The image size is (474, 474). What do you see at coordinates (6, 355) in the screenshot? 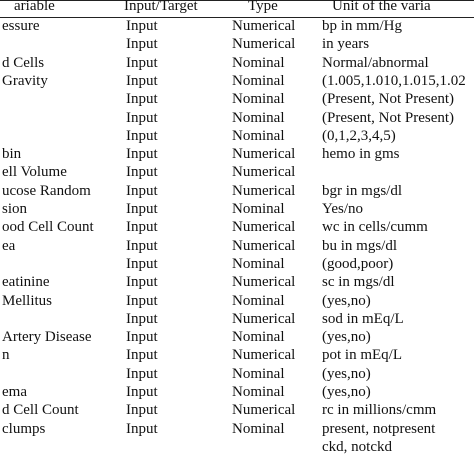
I see `variable-cell: n` at bounding box center [6, 355].